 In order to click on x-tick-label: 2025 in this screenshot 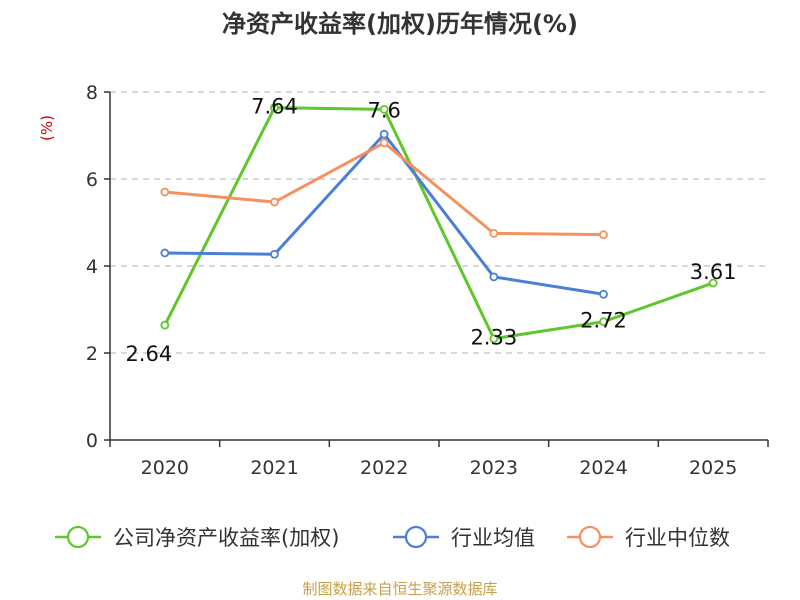, I will do `click(713, 468)`.